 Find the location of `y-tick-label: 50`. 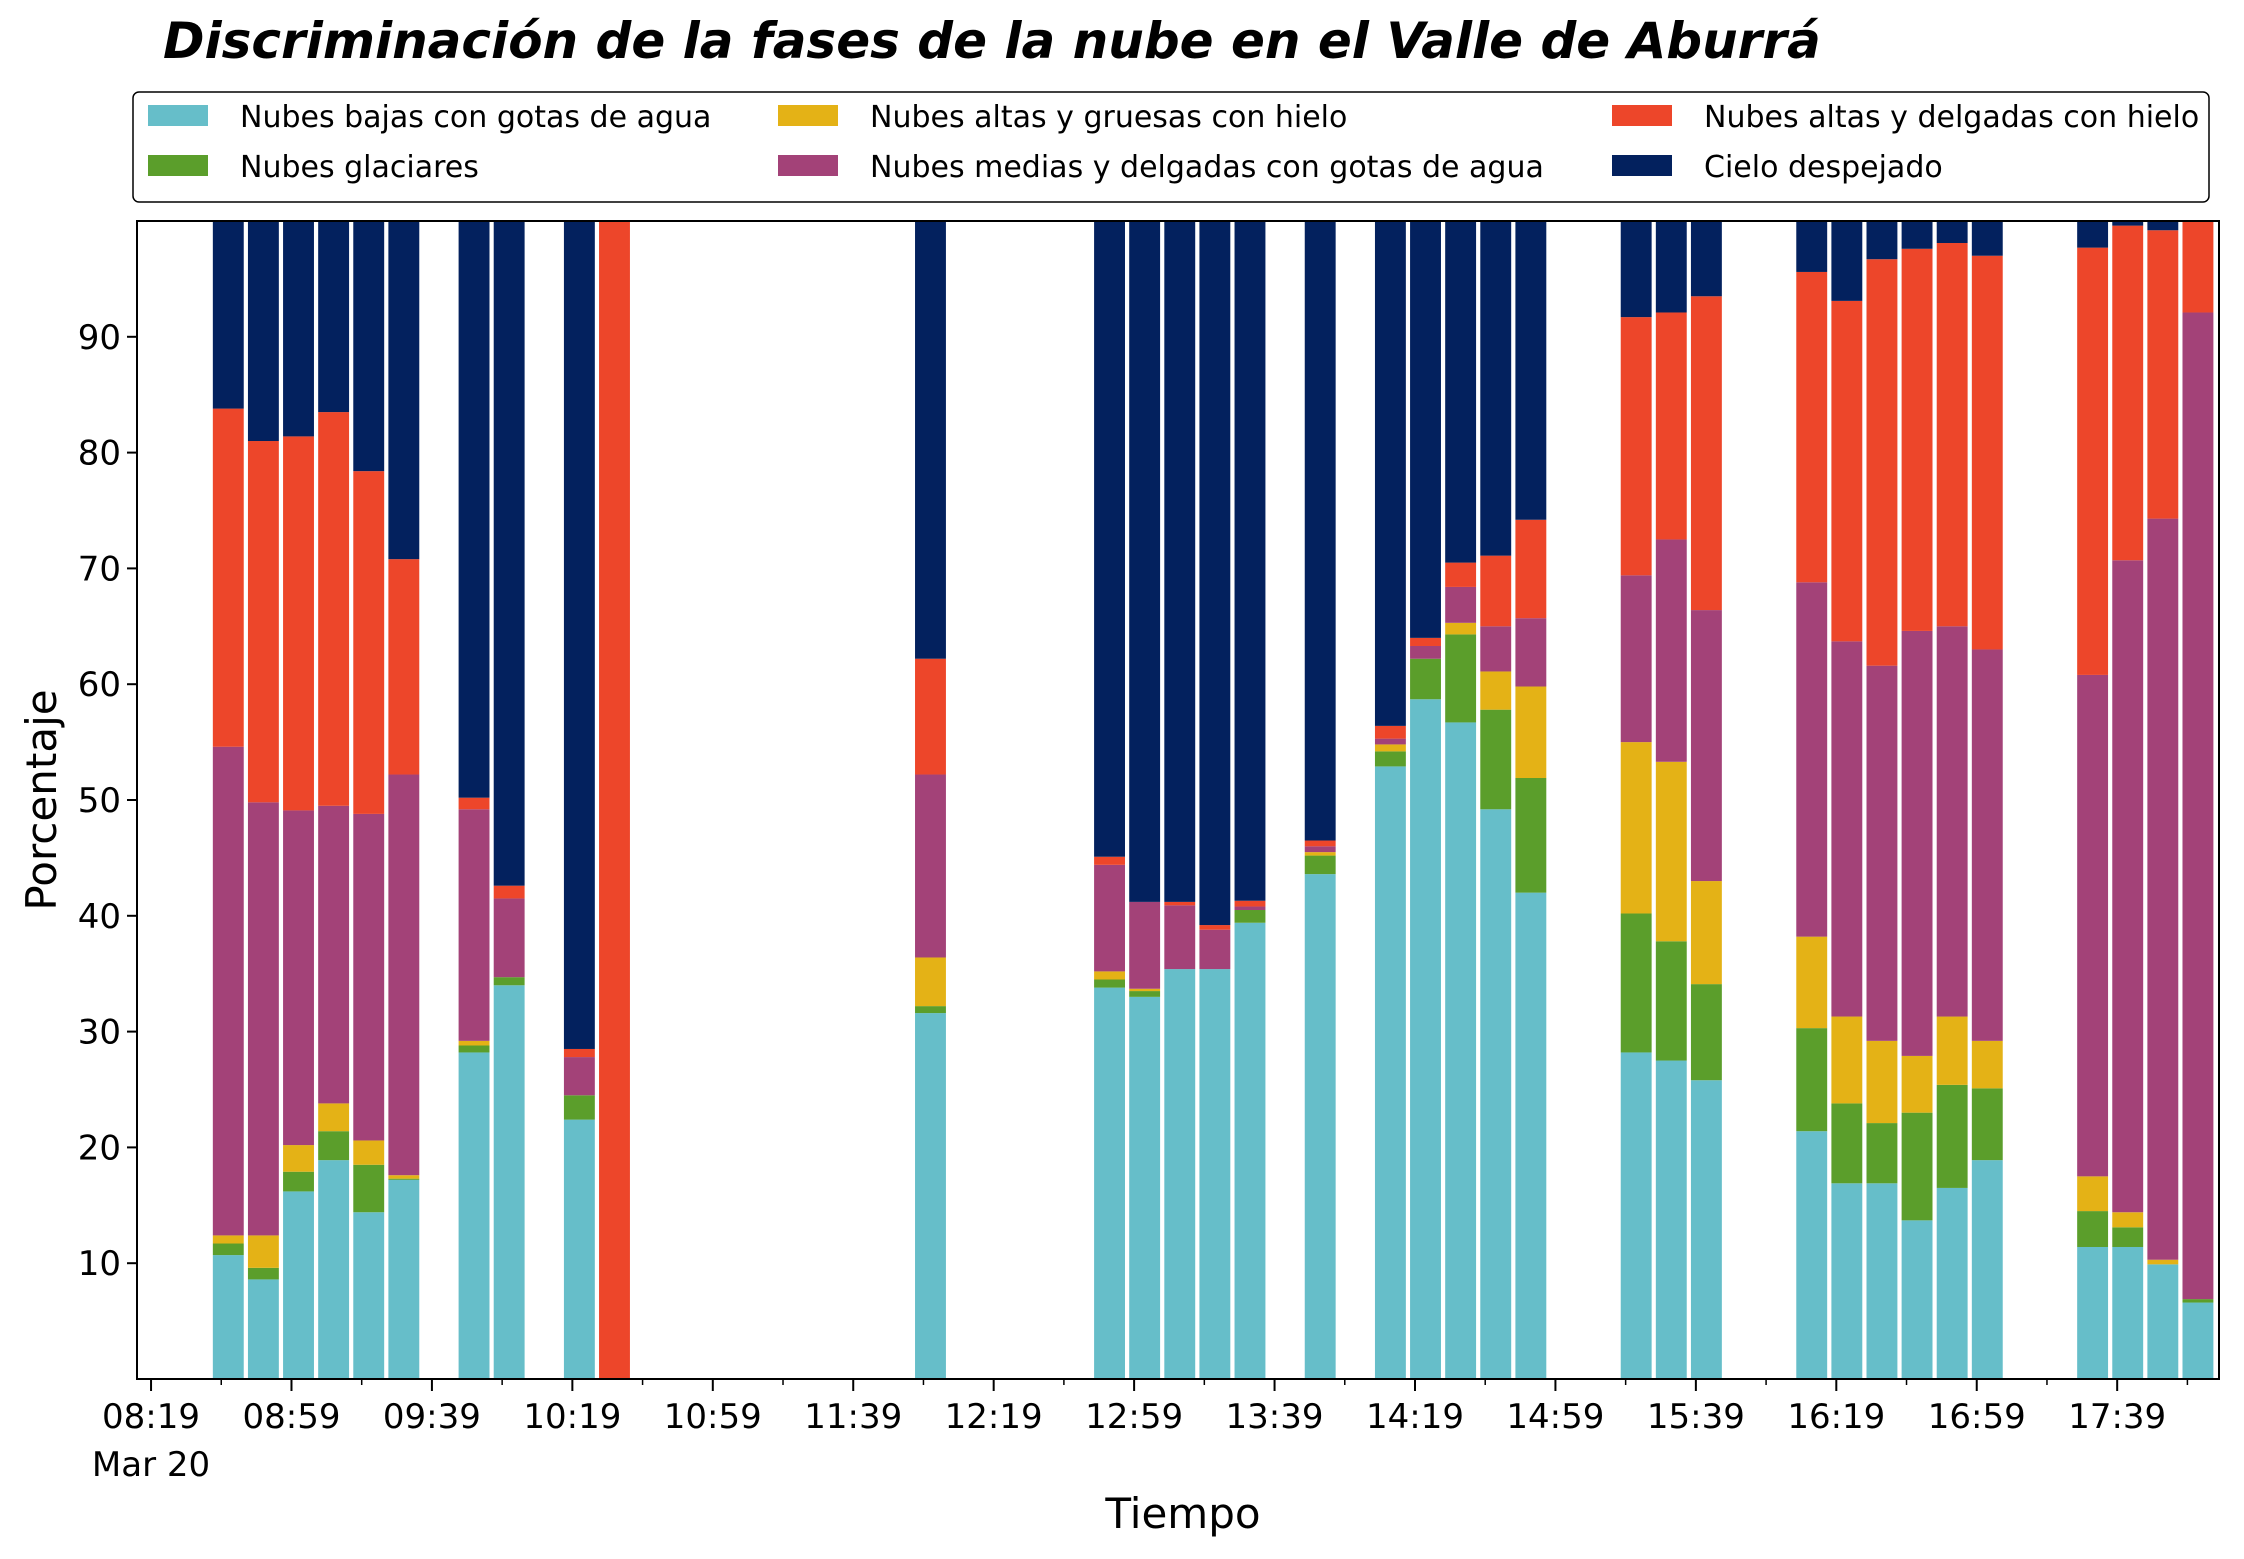

y-tick-label: 50 is located at coordinates (99, 801).